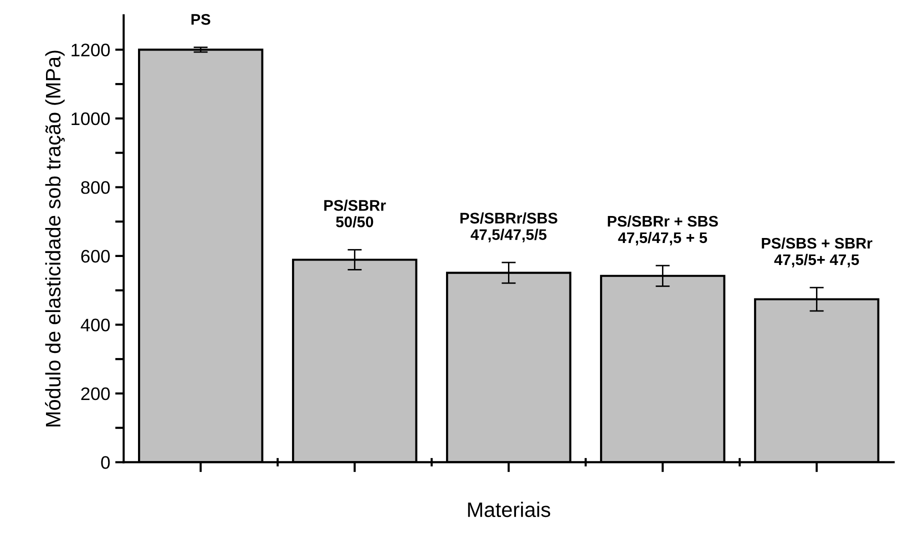  What do you see at coordinates (91, 119) in the screenshot?
I see `y-tick-label: 1000` at bounding box center [91, 119].